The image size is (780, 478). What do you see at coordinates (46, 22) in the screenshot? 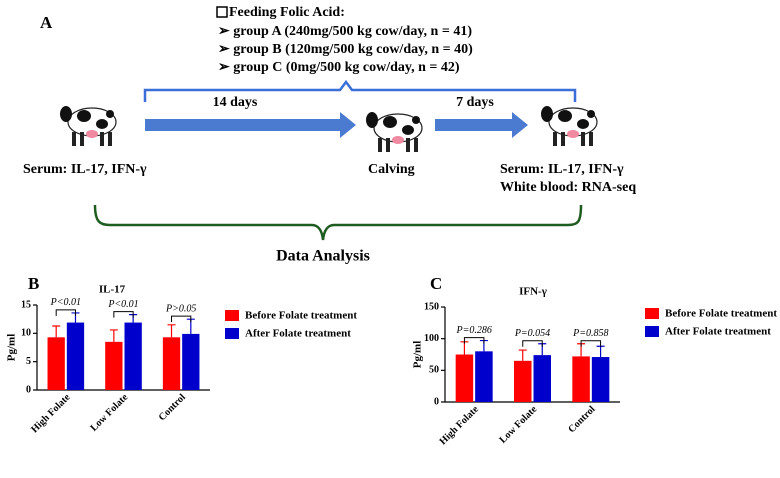
I see `panel-label: A` at bounding box center [46, 22].